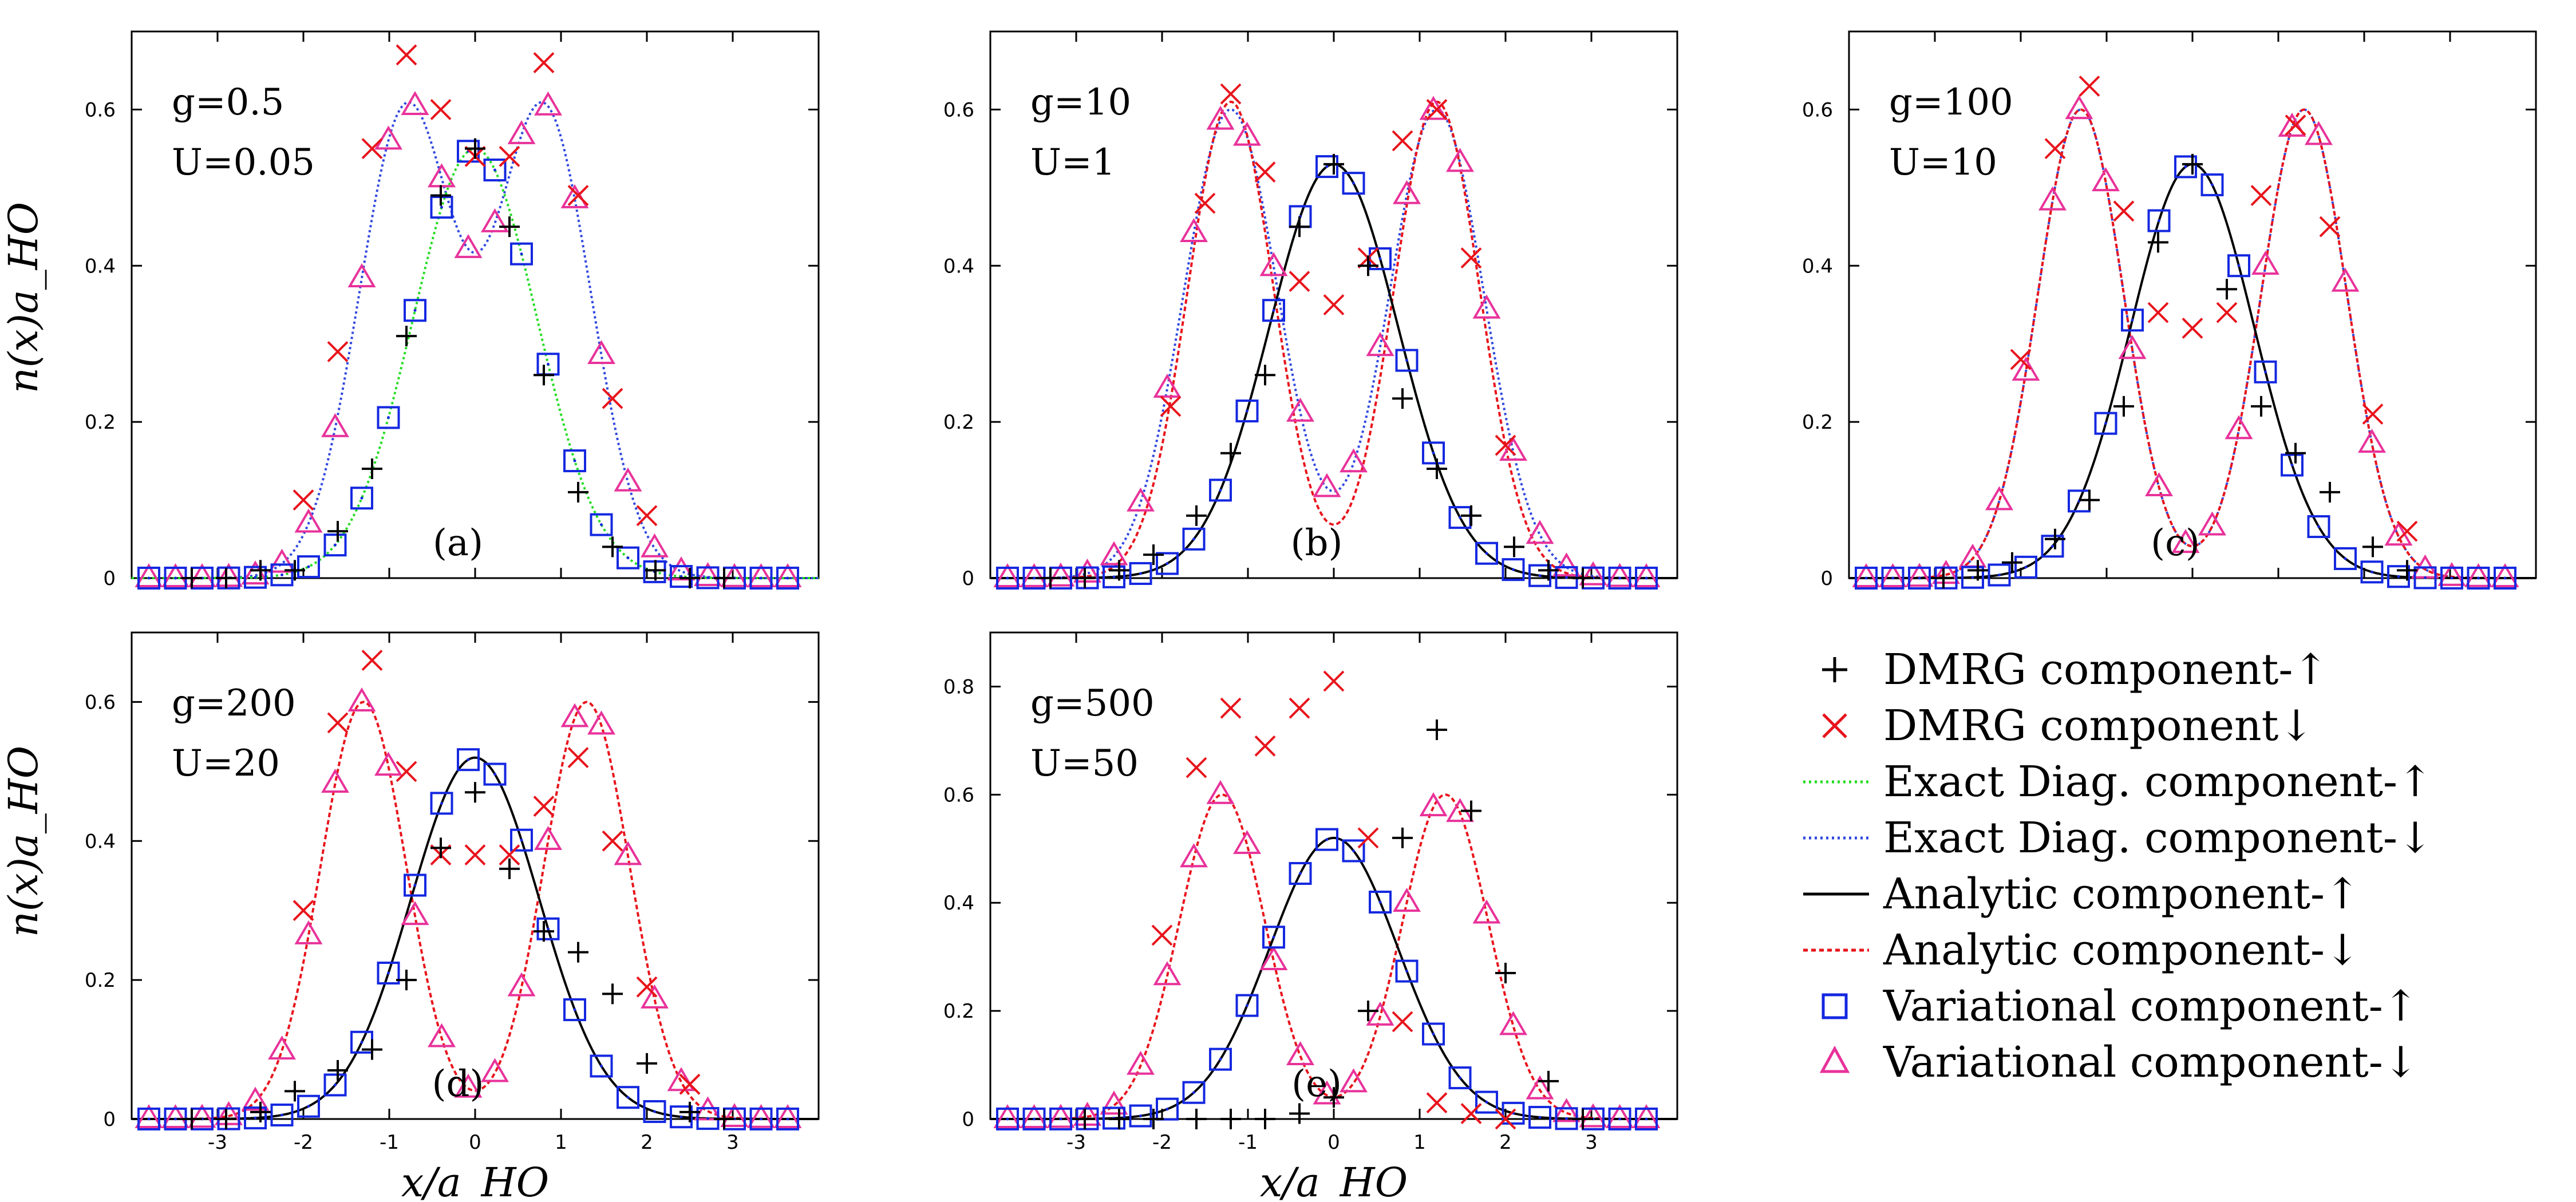  What do you see at coordinates (100, 703) in the screenshot?
I see `y-tick-label: 0.6` at bounding box center [100, 703].